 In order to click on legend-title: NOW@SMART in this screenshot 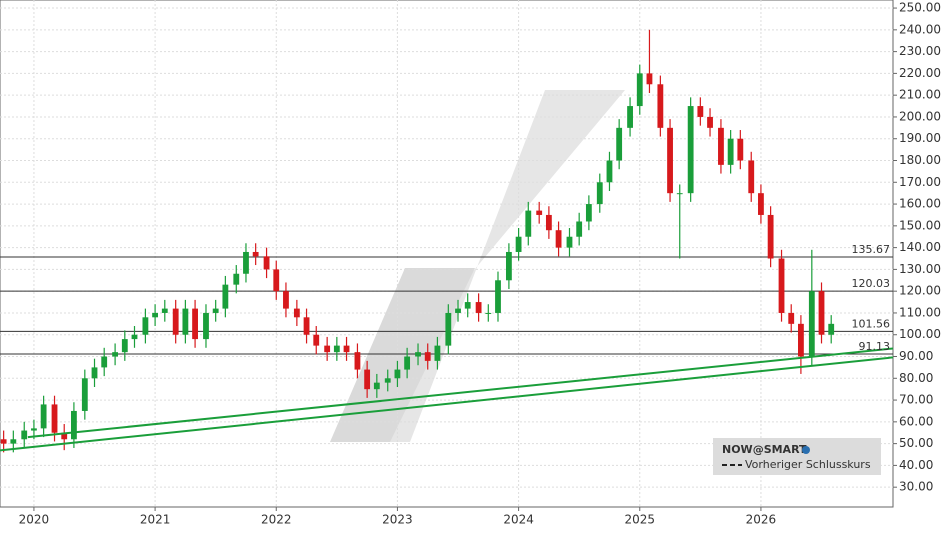, I will do `click(764, 449)`.